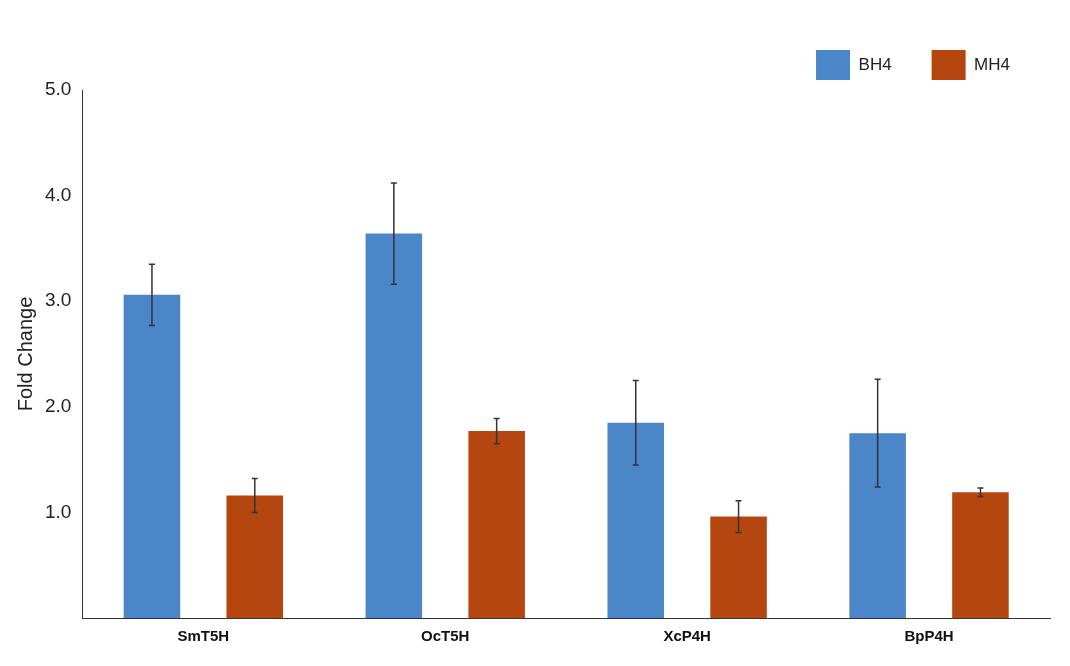  What do you see at coordinates (929, 636) in the screenshot?
I see `x-tick-label: BpP4H` at bounding box center [929, 636].